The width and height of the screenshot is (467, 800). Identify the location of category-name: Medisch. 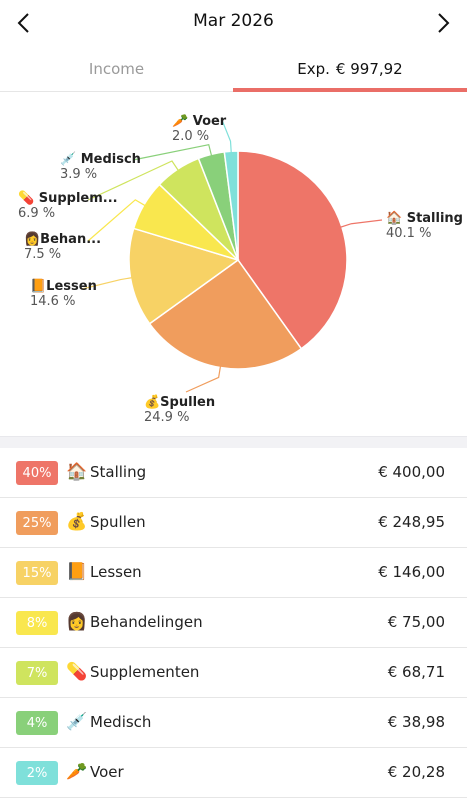
(121, 722).